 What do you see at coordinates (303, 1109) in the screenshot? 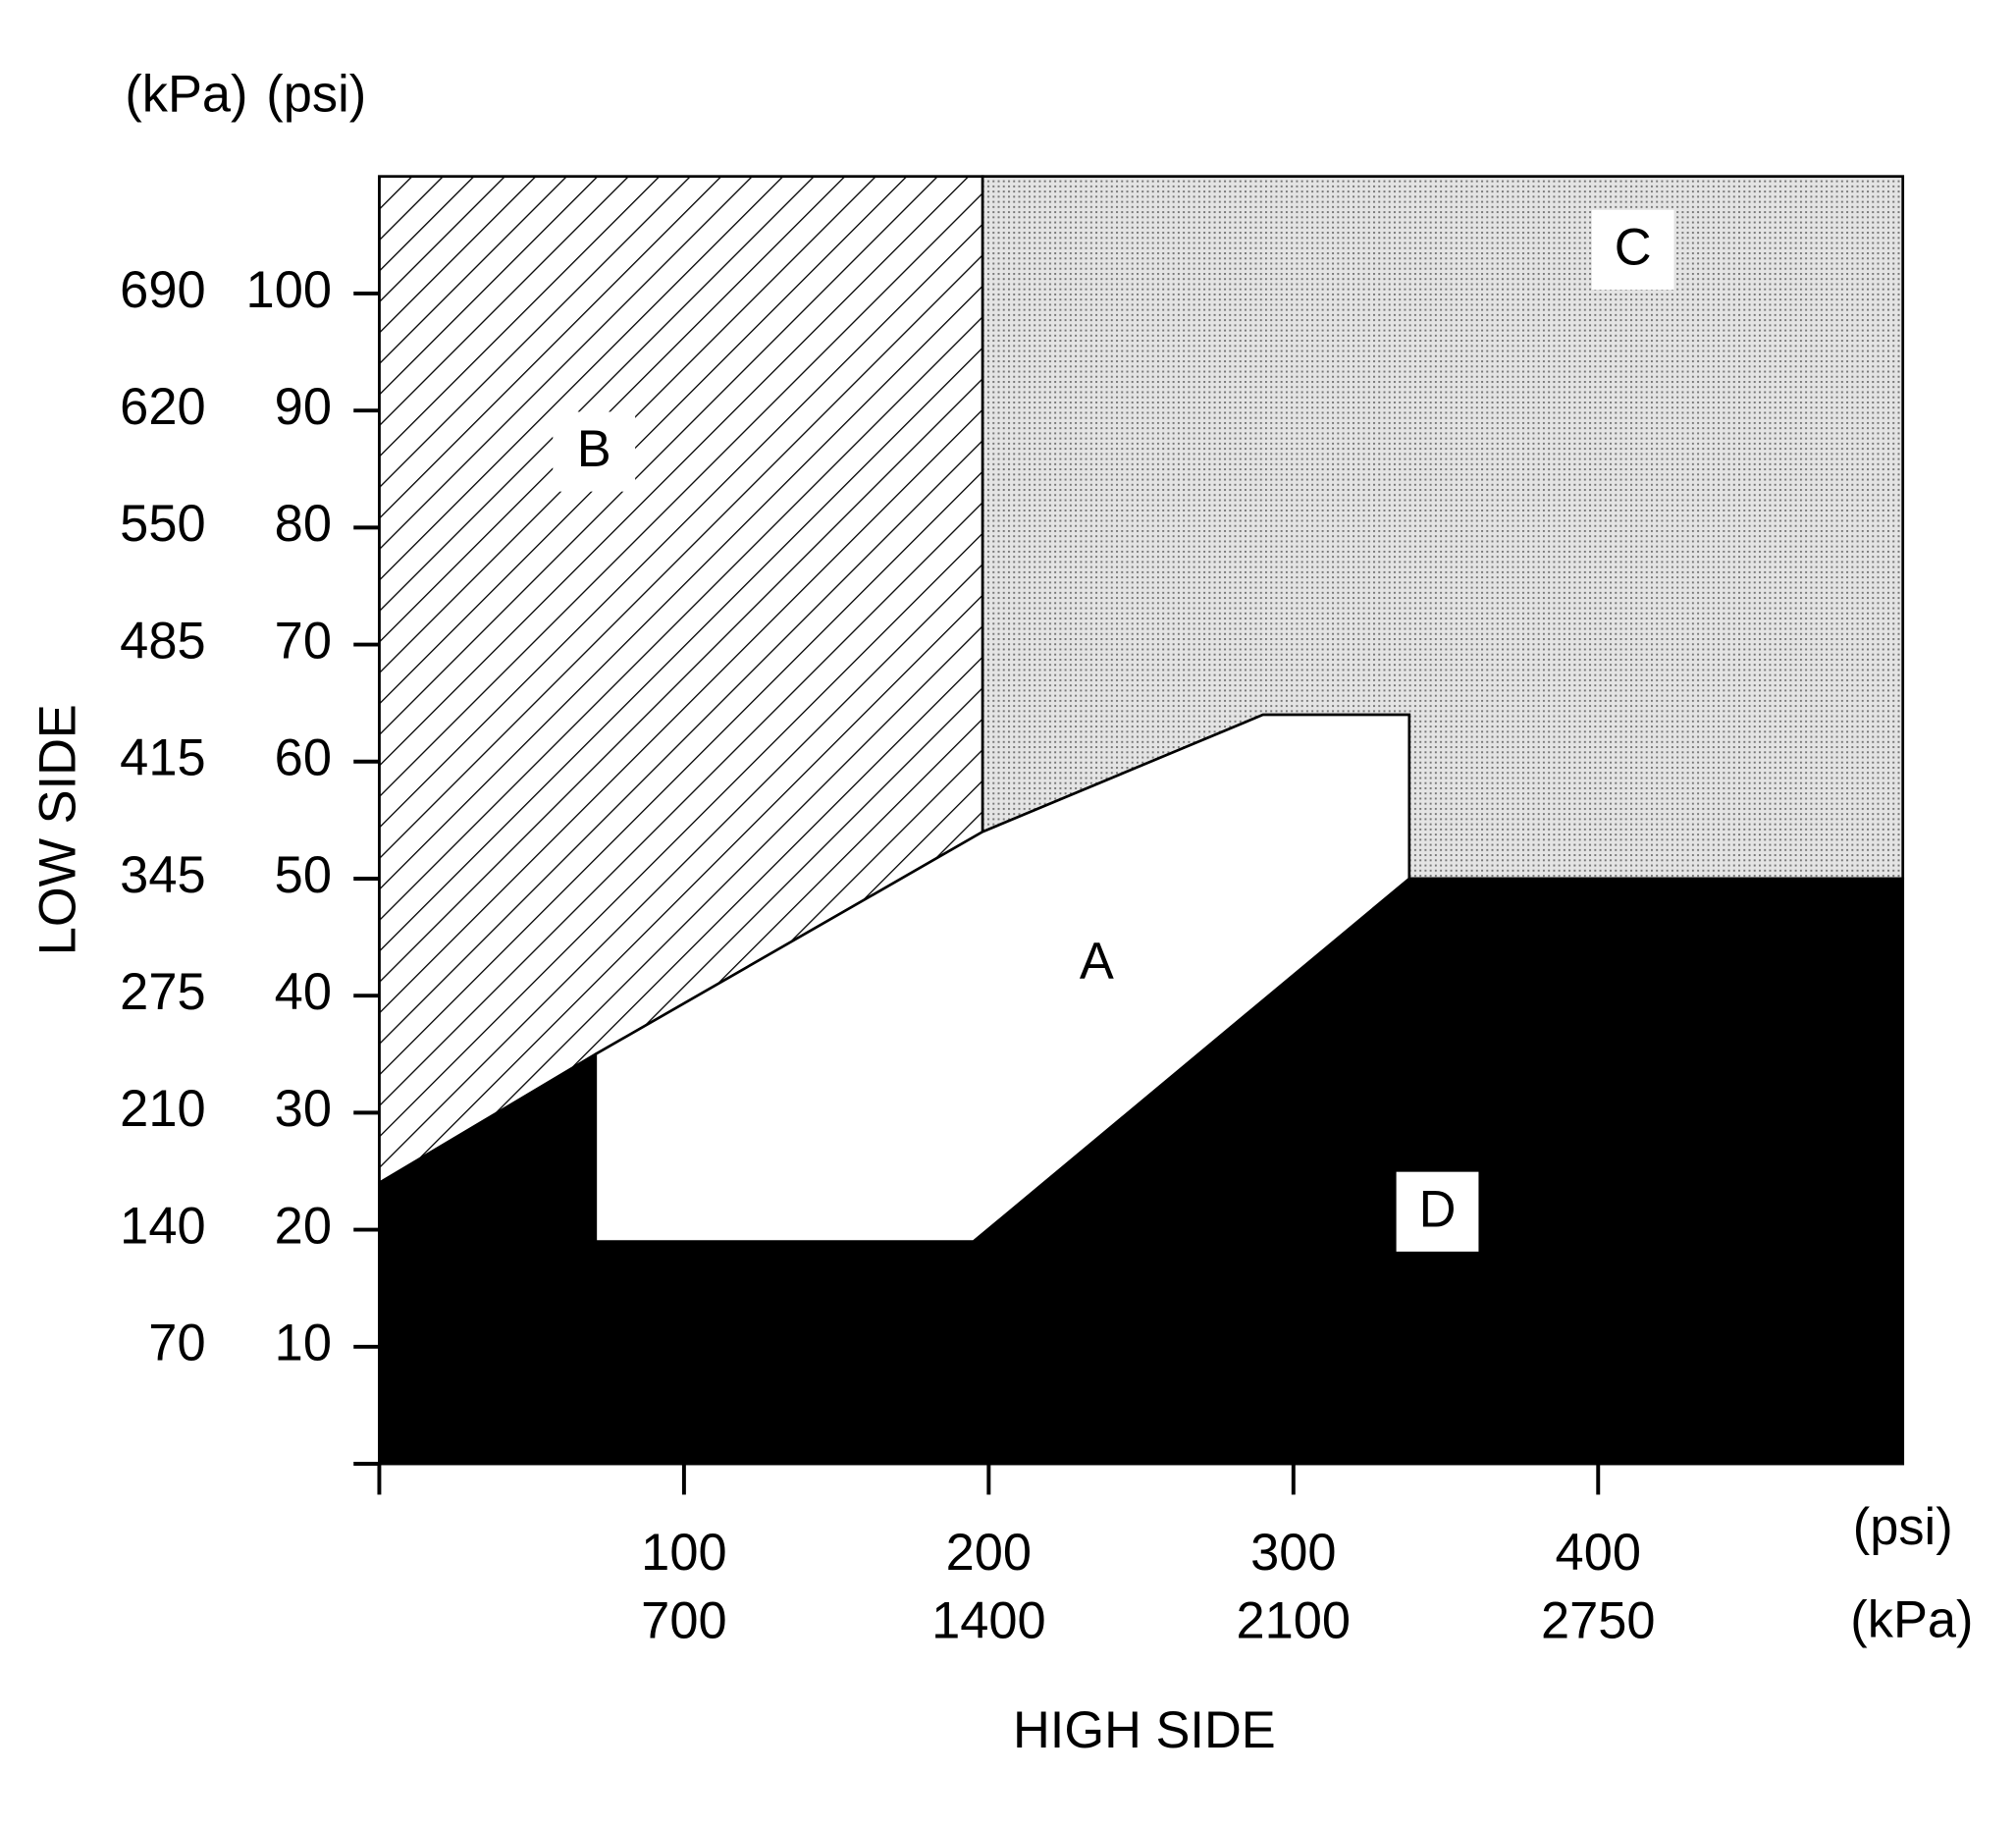
I see `y-tick-label: 30` at bounding box center [303, 1109].